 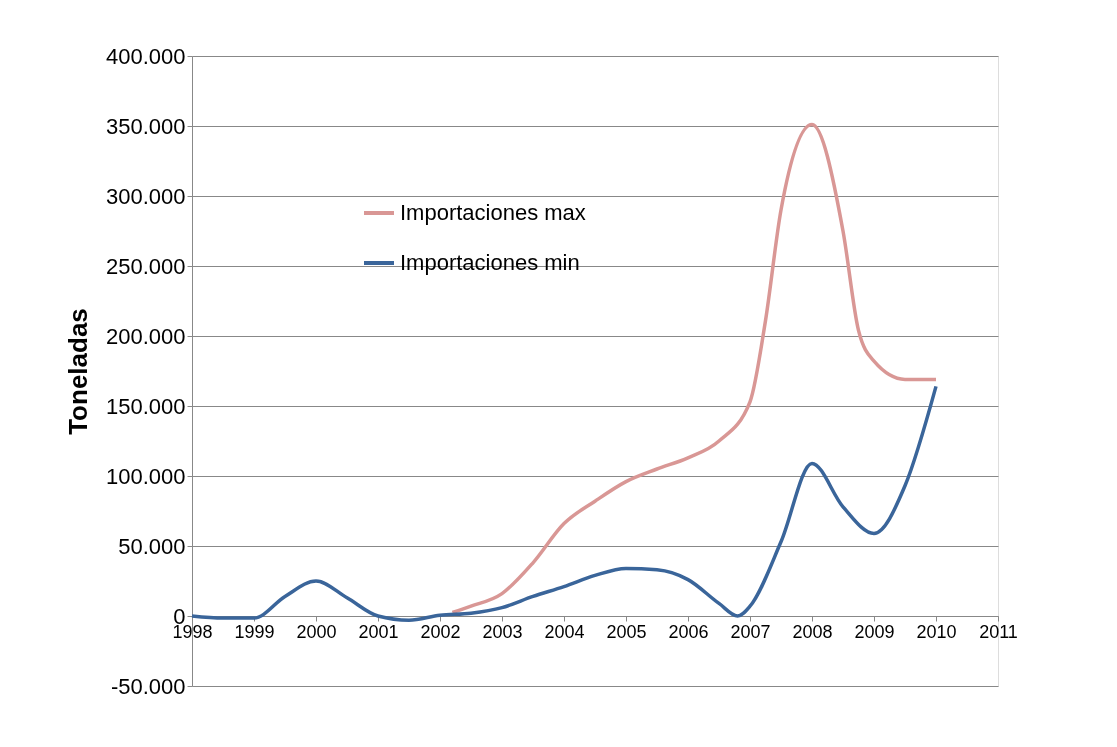 What do you see at coordinates (378, 631) in the screenshot?
I see `x-tick-label: 2001` at bounding box center [378, 631].